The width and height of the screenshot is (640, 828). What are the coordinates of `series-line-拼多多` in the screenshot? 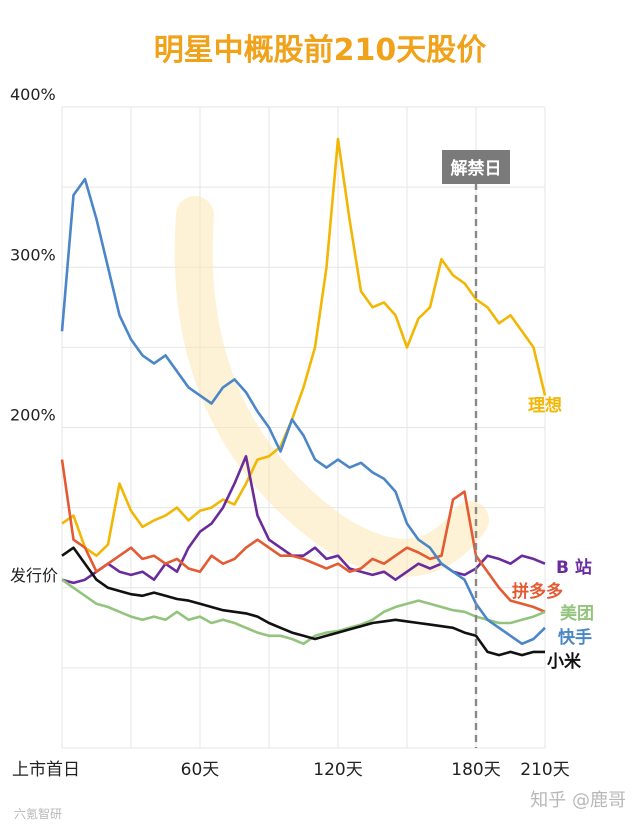 It's located at (303, 536).